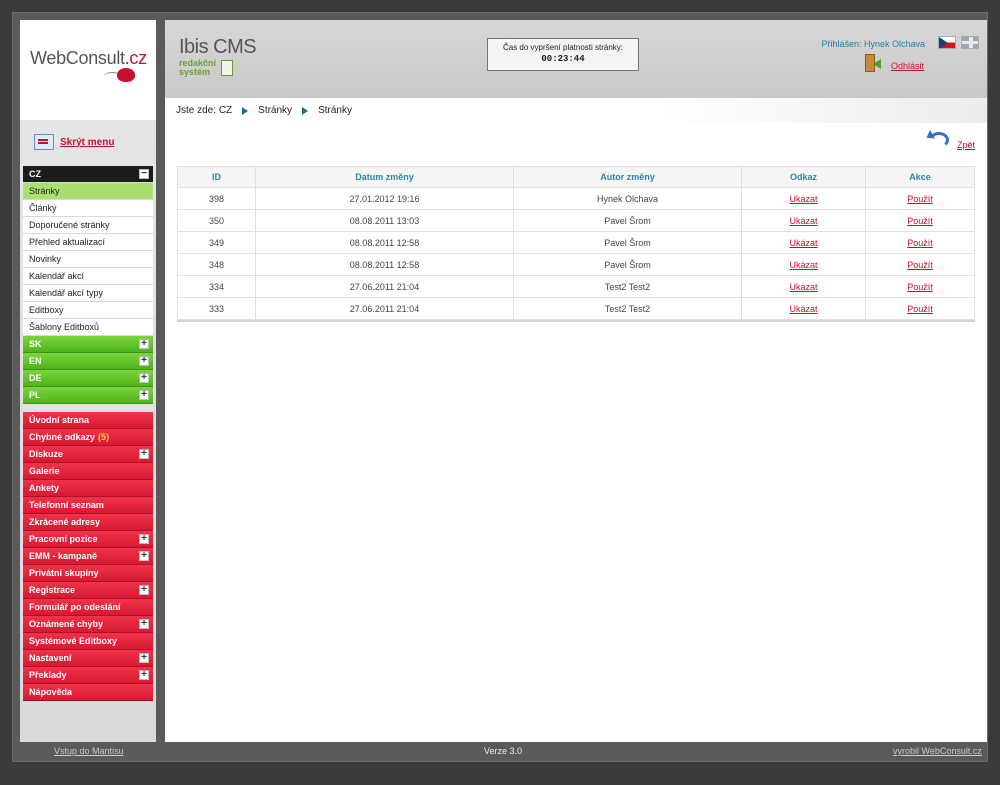  Describe the element at coordinates (627, 286) in the screenshot. I see `cell-author: Test2 Test2` at that location.